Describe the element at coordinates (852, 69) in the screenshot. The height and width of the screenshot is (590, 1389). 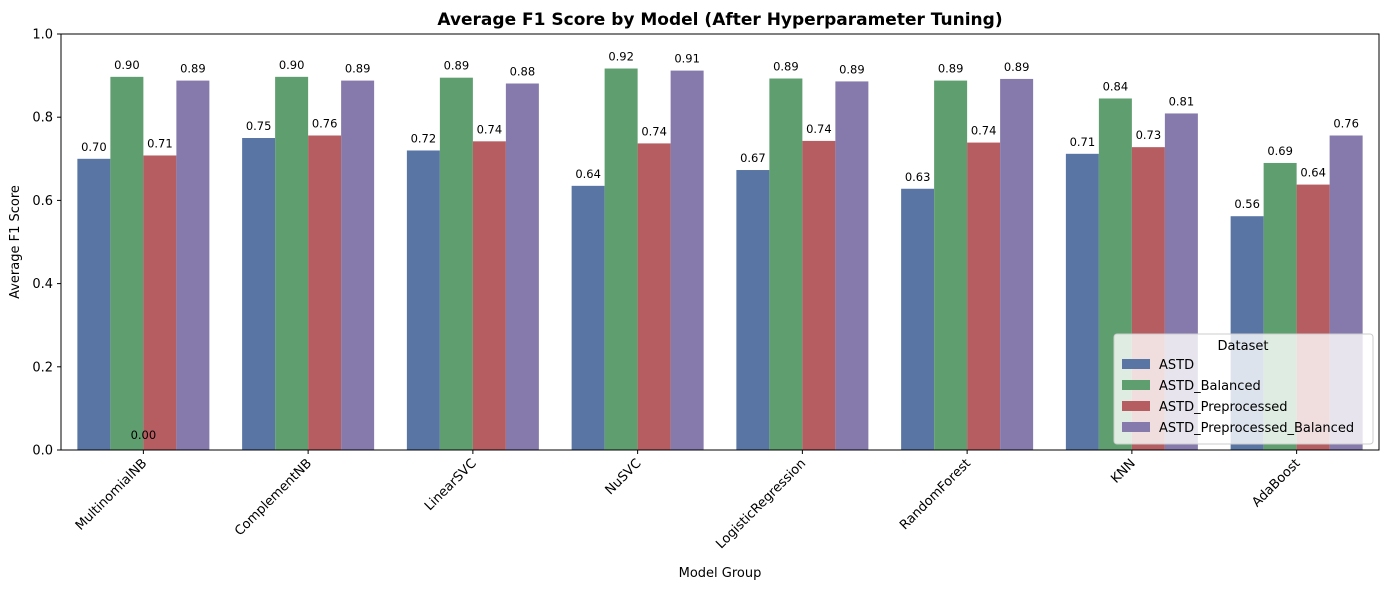
I see `data-label-logisticregression-astd-preprocessed-balanced: 0.89` at that location.